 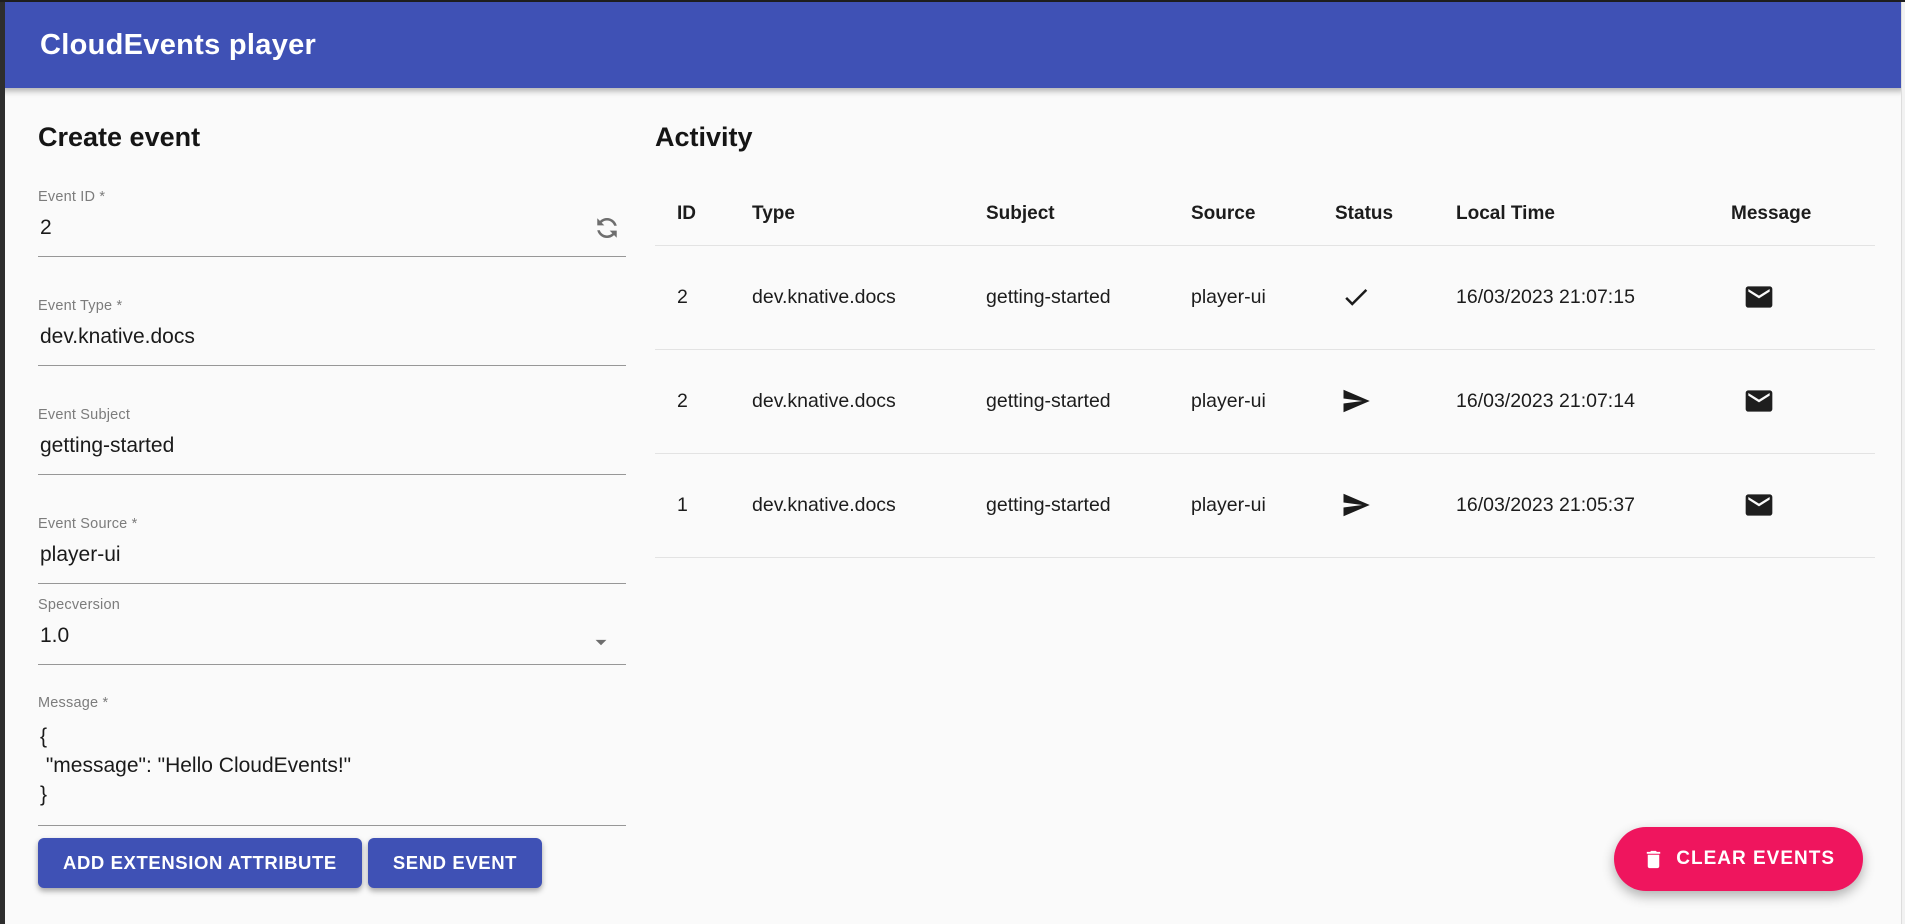 What do you see at coordinates (869, 214) in the screenshot?
I see `column-header-type: Type` at bounding box center [869, 214].